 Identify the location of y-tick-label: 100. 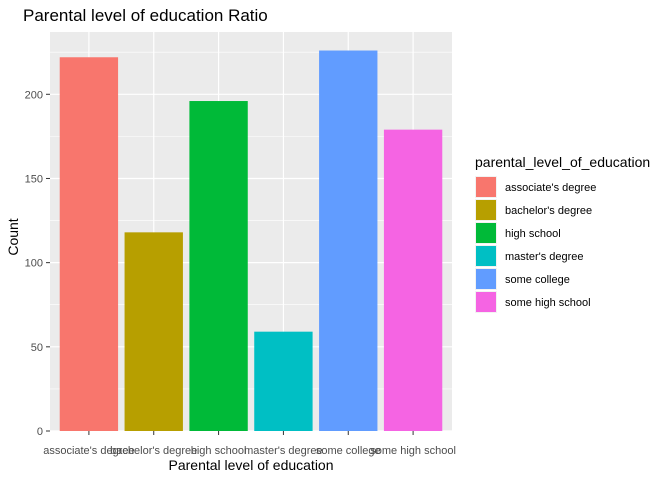
(34, 264).